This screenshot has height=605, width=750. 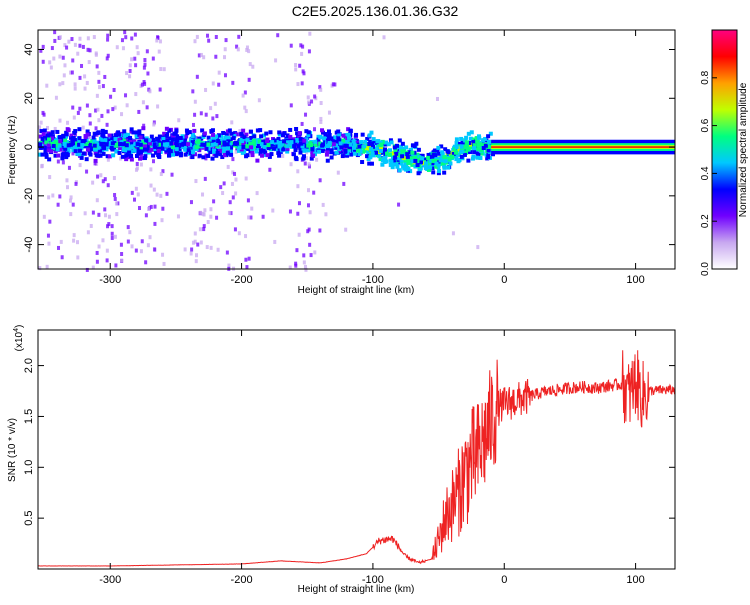 I want to click on spectrogram-y-tick-label: -40, so click(x=29, y=245).